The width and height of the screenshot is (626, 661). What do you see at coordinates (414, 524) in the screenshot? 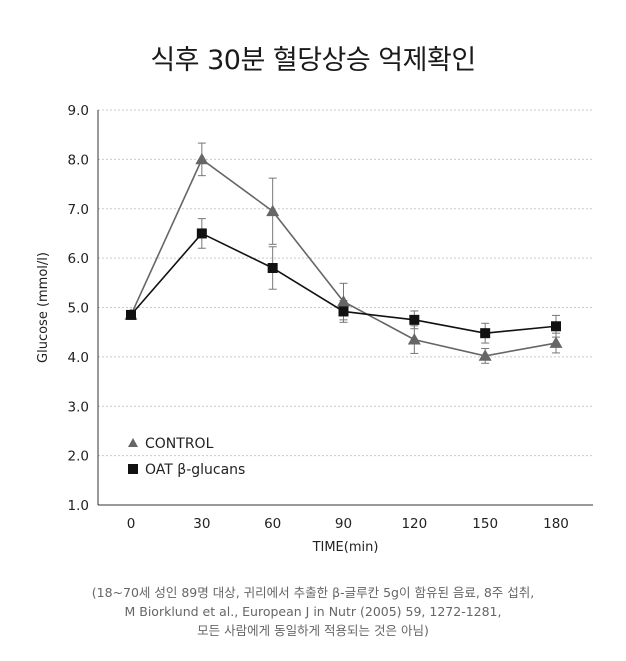
I see `x-tick-label: 120` at bounding box center [414, 524].